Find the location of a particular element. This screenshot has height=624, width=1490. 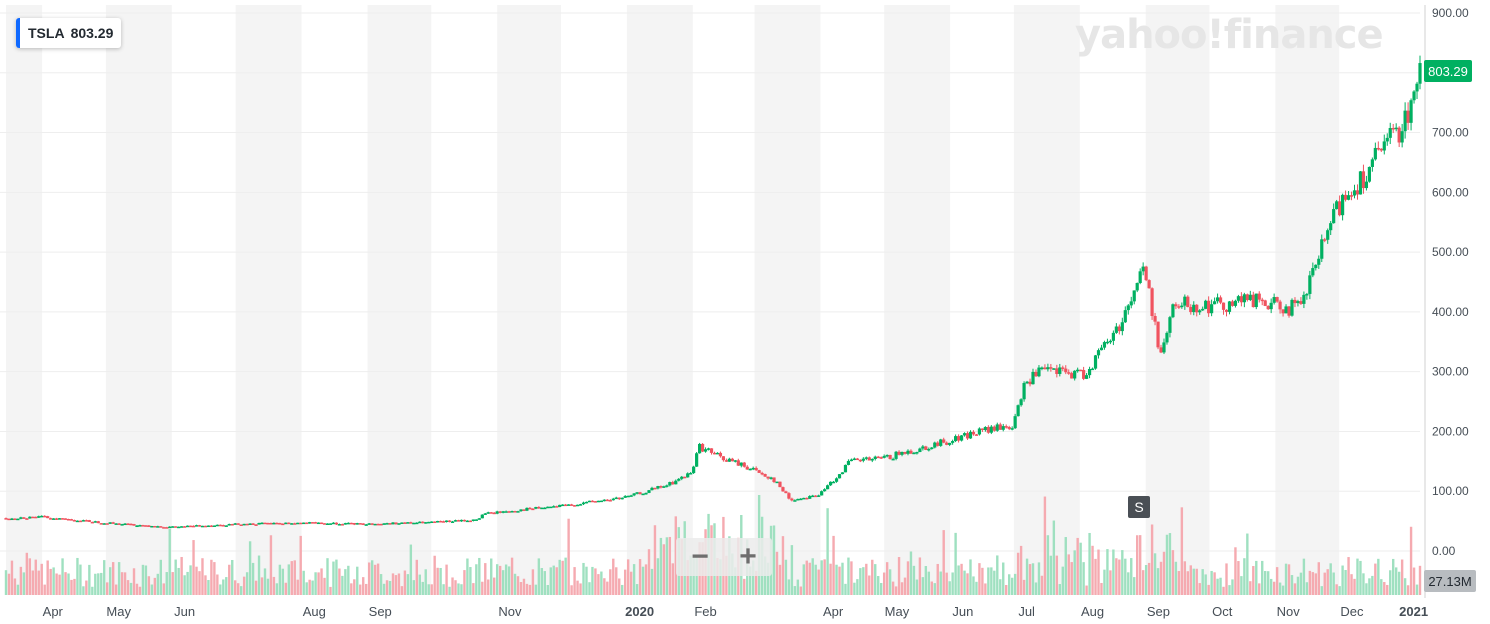

current-volume-badge: 27.13M is located at coordinates (1450, 581).